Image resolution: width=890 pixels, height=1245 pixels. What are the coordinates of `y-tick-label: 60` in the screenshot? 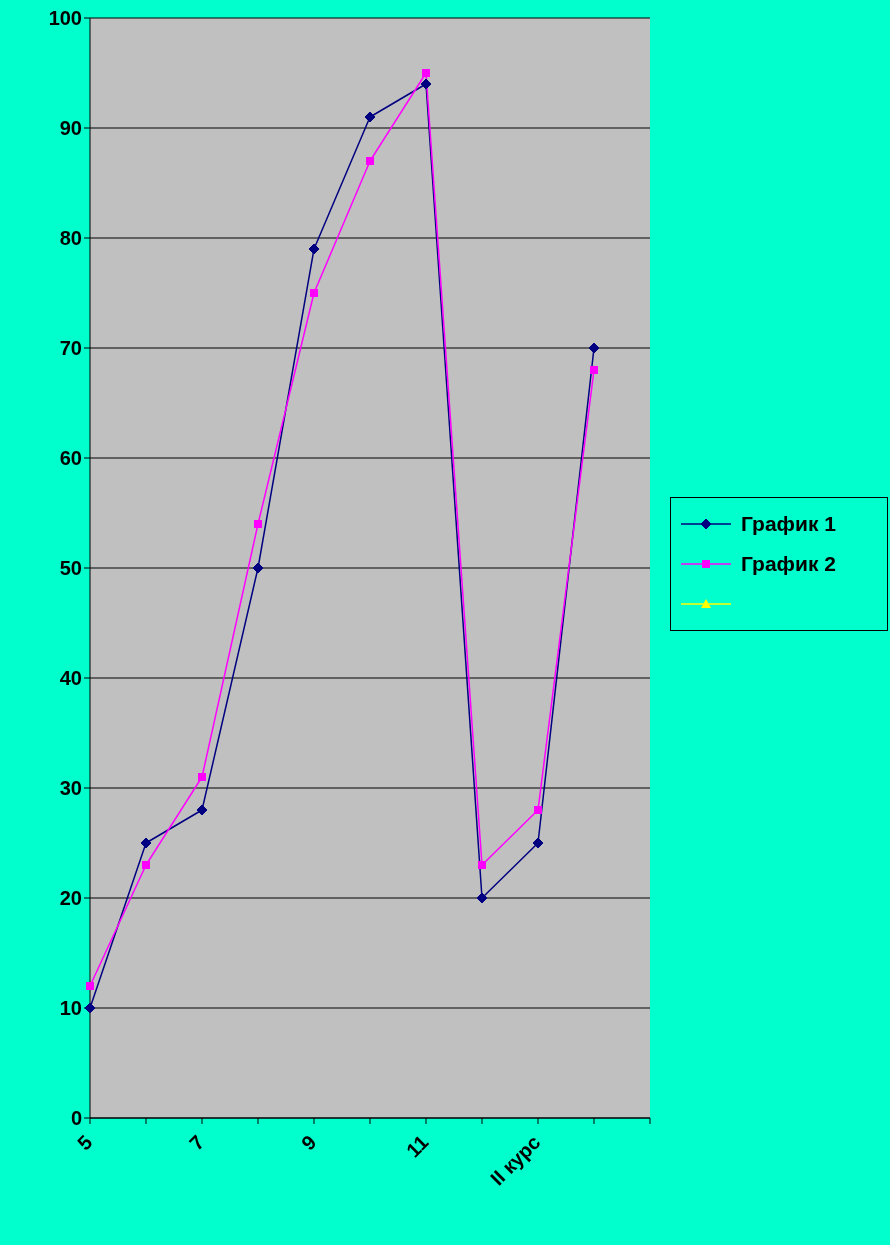 It's located at (70, 458).